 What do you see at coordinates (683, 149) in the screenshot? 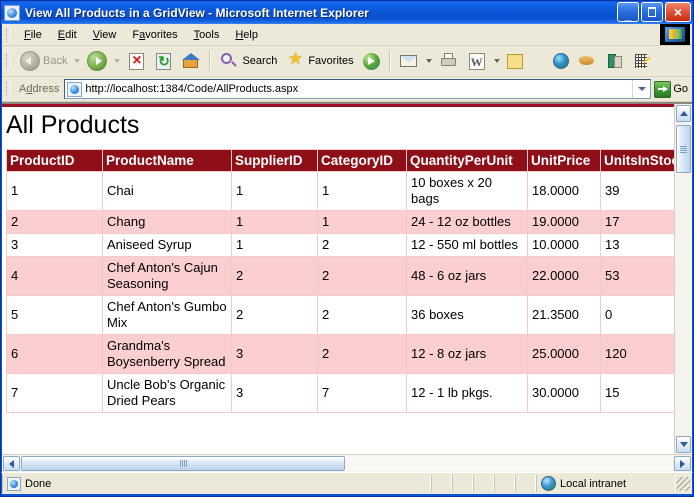
I see `vertical-scroll-thumb` at bounding box center [683, 149].